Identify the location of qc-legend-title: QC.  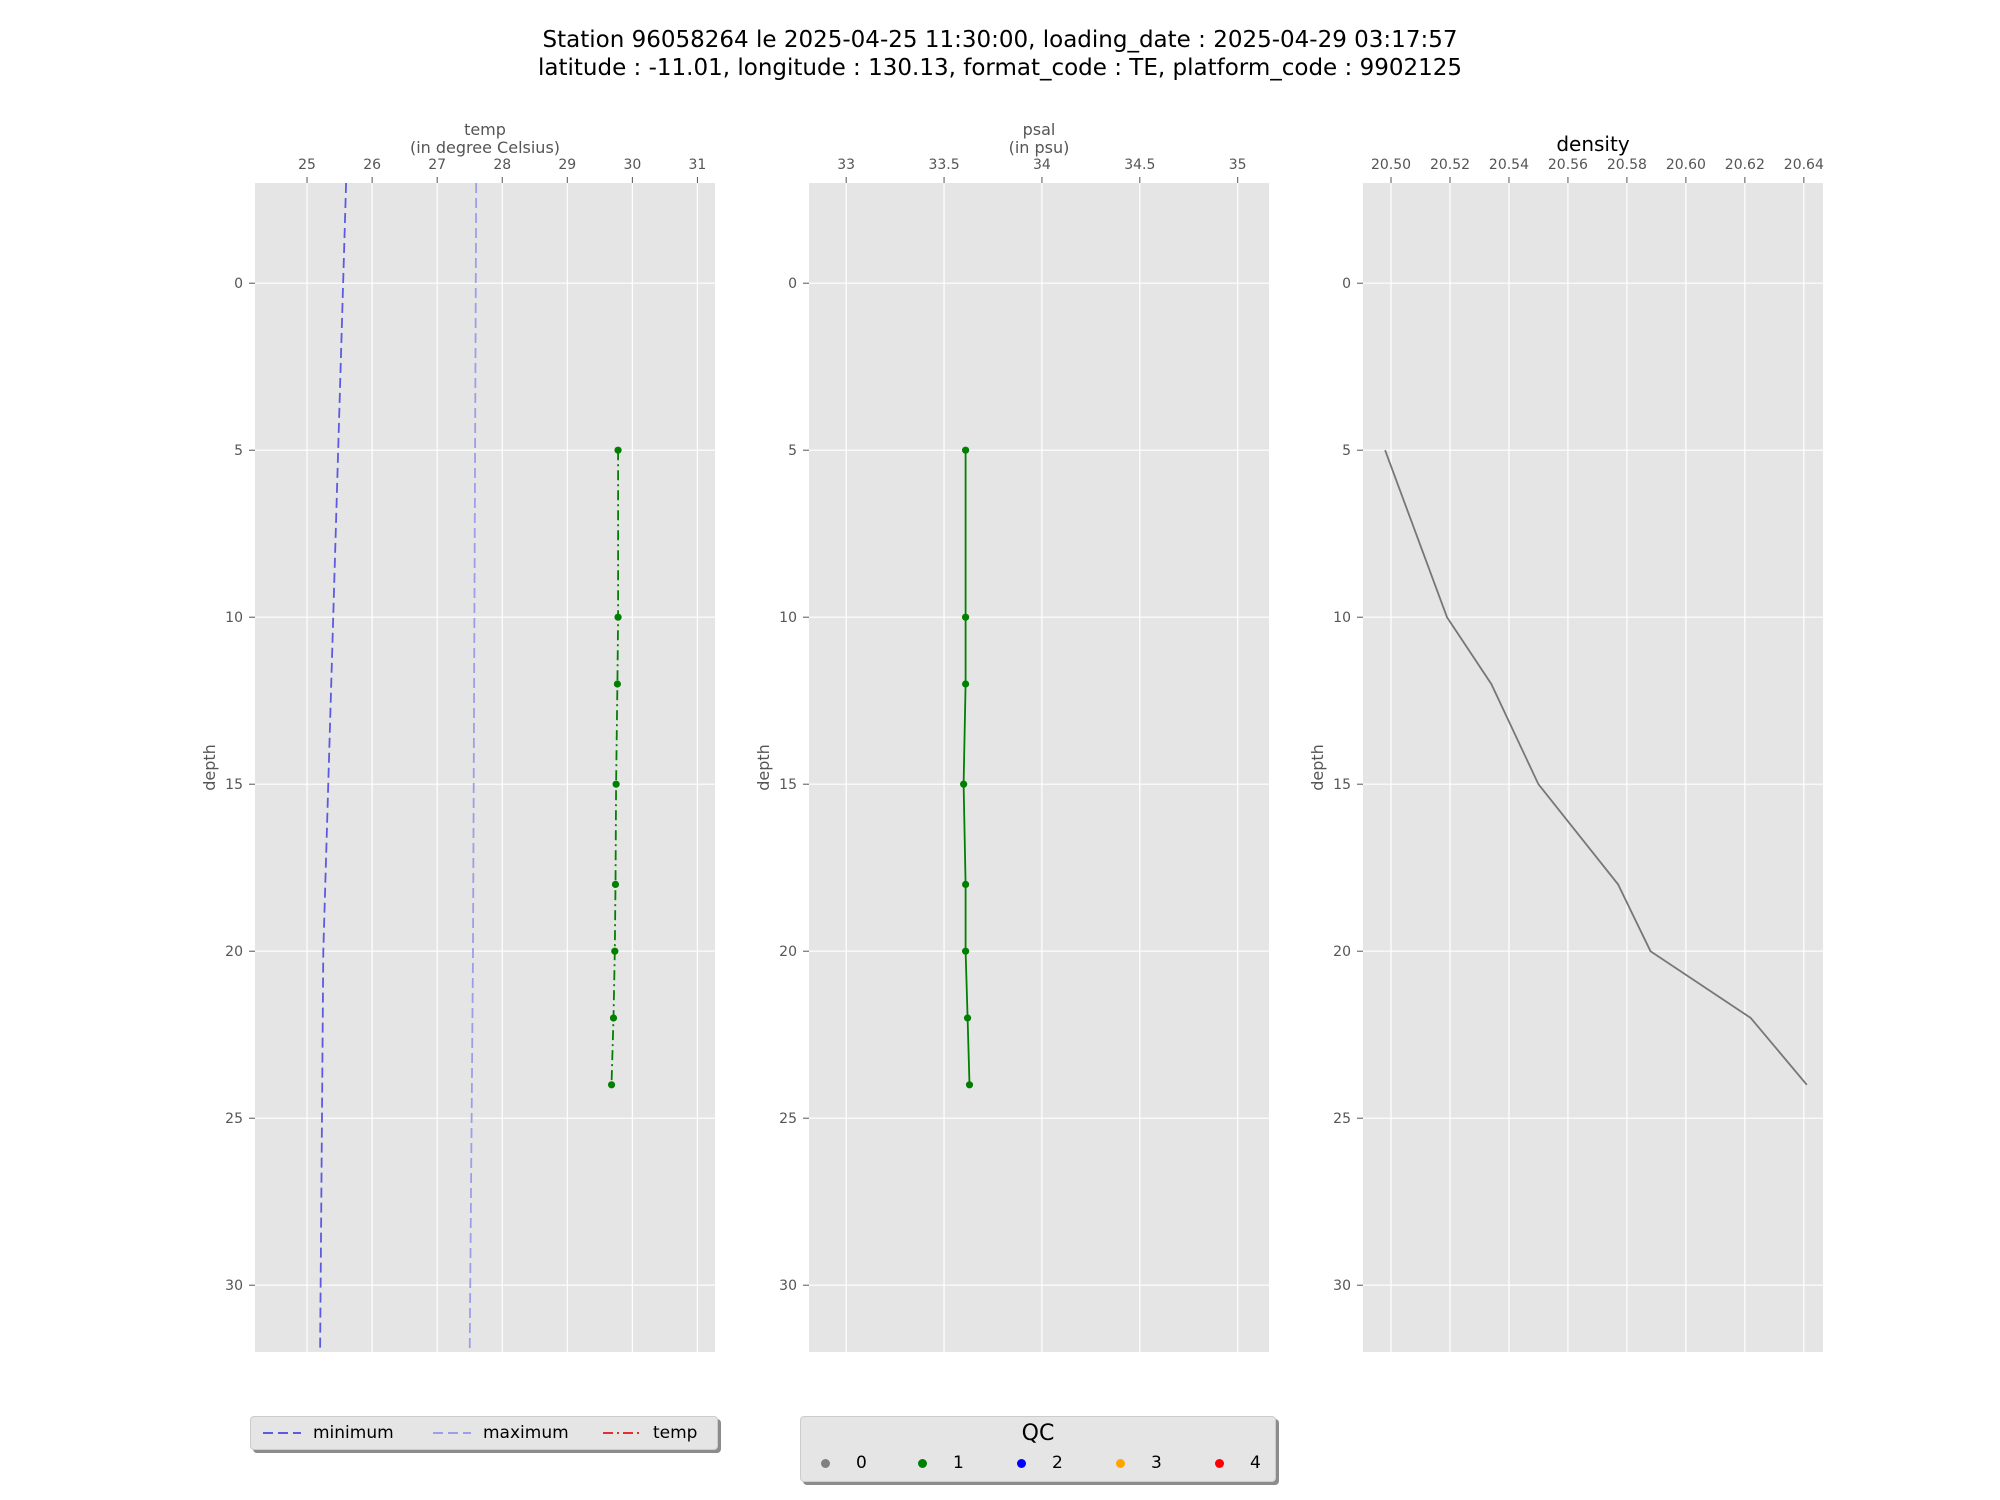
(1038, 1433).